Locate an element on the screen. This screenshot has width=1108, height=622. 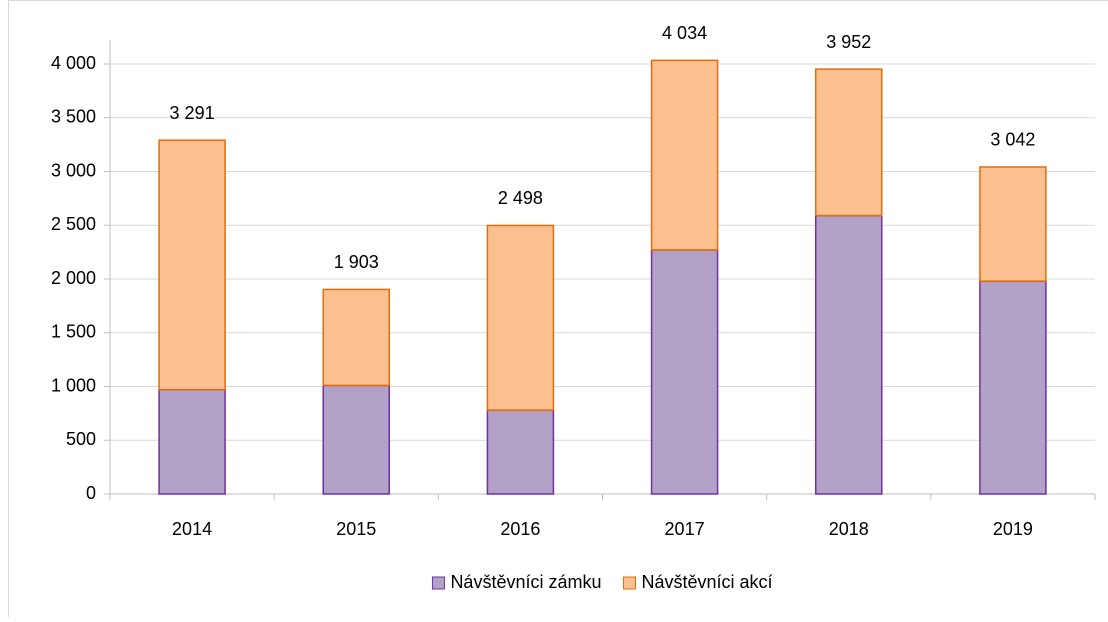
x-tick-label: 2019 is located at coordinates (1013, 529).